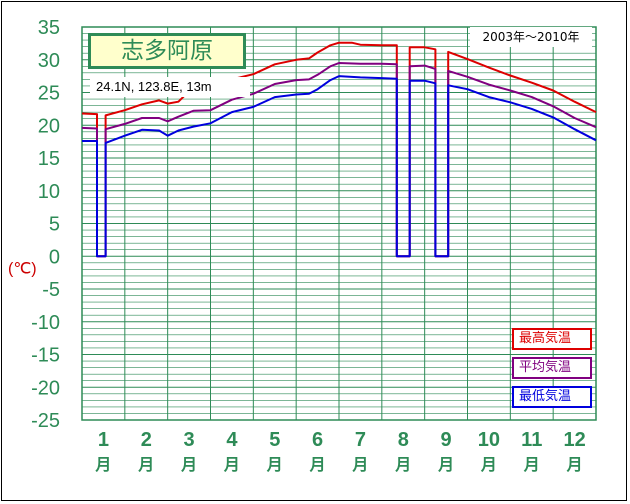 The image size is (630, 504). Describe the element at coordinates (45, 356) in the screenshot. I see `y-tick-label: -15` at that location.